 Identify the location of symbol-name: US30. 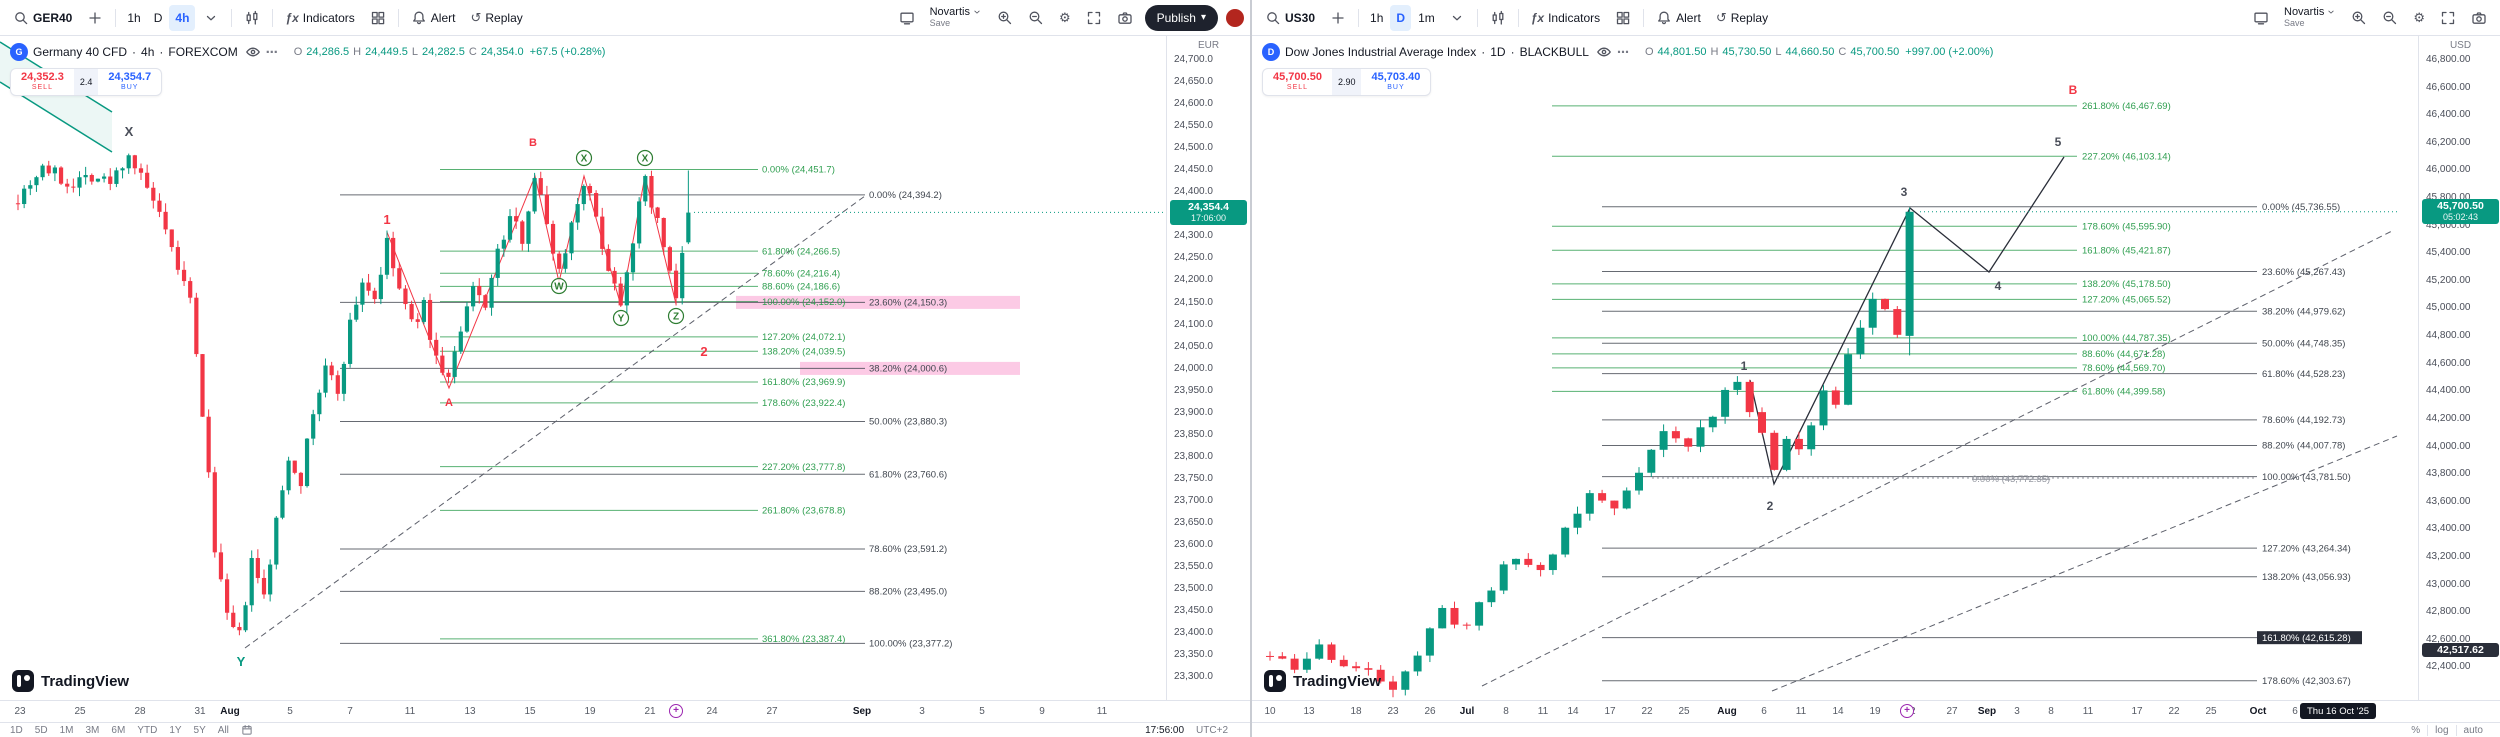
(1300, 17).